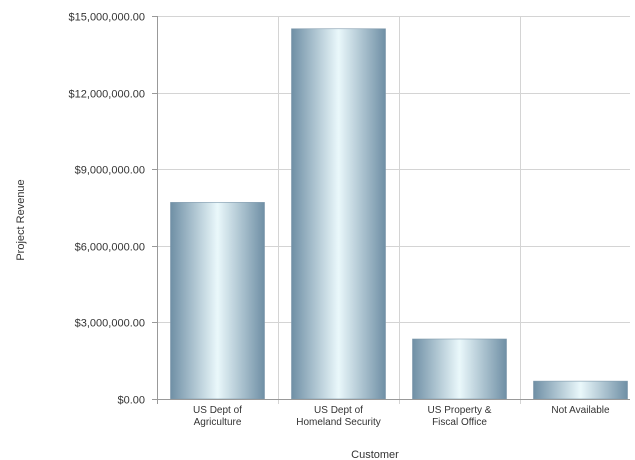  I want to click on y-tick-label: $9,000,000.00, so click(110, 171).